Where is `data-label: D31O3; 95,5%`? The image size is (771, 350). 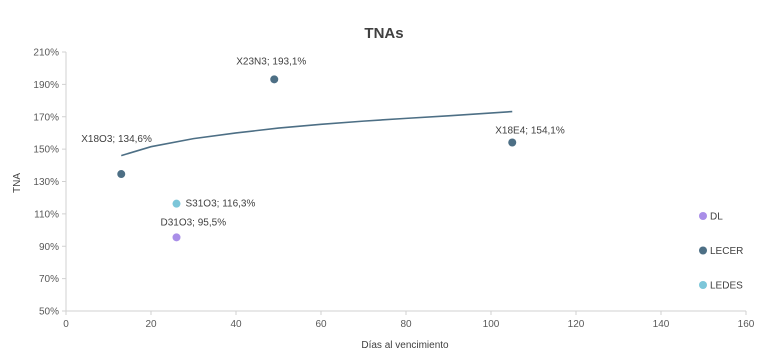 data-label: D31O3; 95,5% is located at coordinates (194, 222).